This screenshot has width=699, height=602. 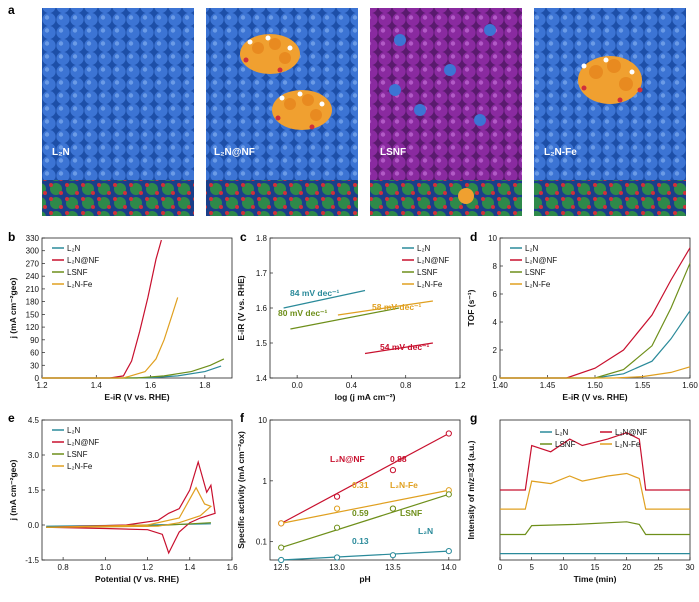 What do you see at coordinates (32, 560) in the screenshot?
I see `y-tick-label: -1.5` at bounding box center [32, 560].